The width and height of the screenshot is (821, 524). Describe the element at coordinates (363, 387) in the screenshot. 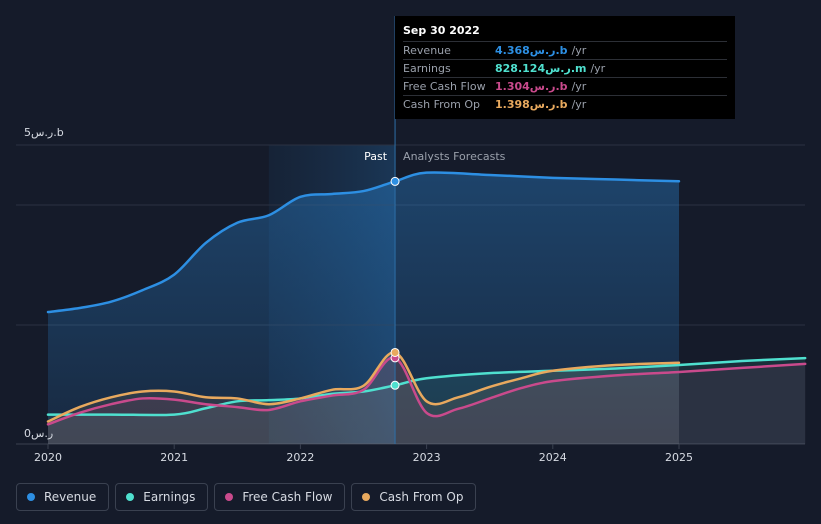

I see `cash-from-op-line` at that location.